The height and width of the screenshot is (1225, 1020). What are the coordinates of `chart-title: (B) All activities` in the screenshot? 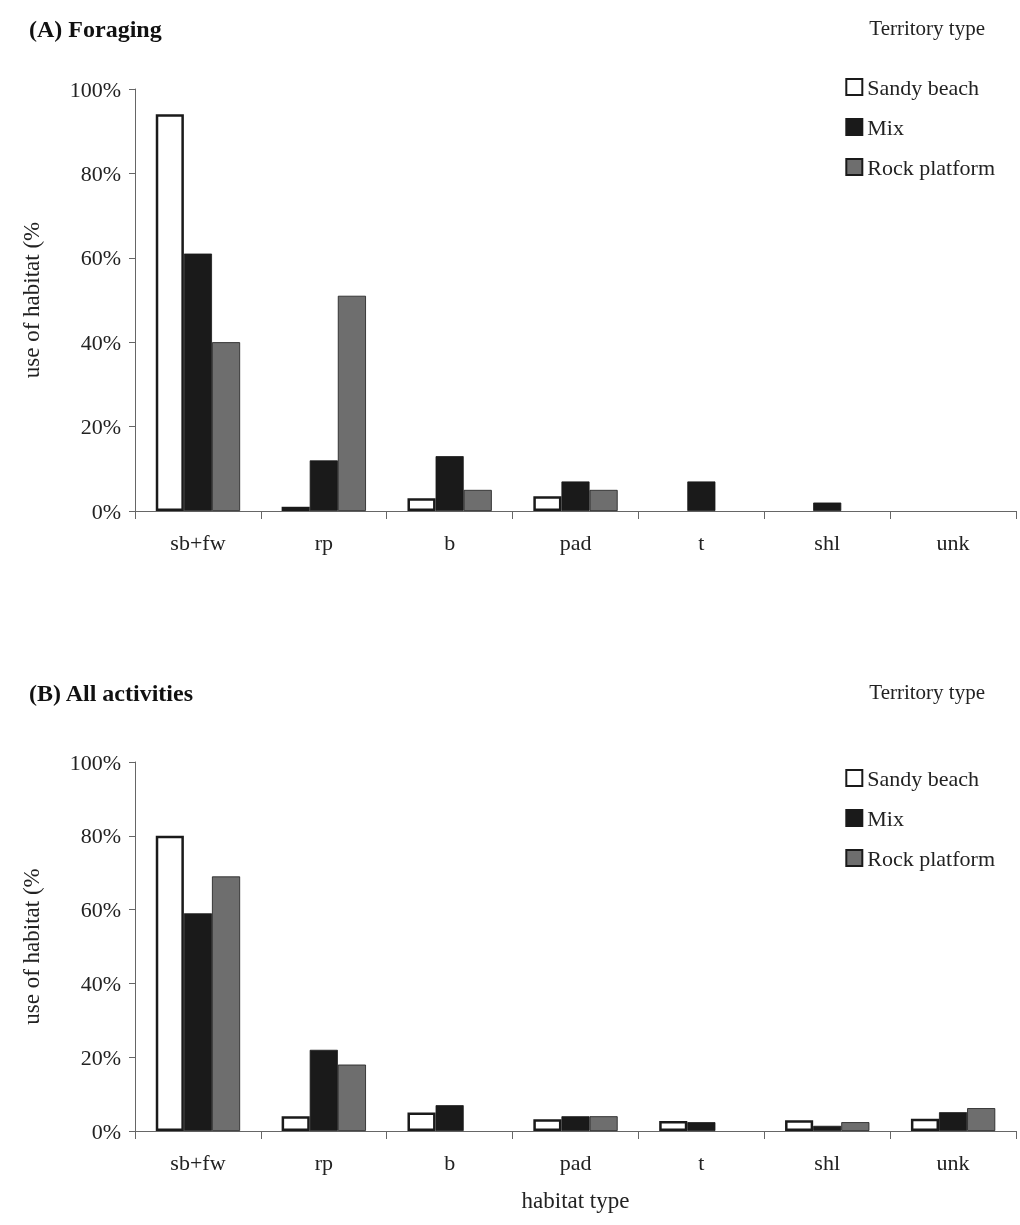 It's located at (111, 693).